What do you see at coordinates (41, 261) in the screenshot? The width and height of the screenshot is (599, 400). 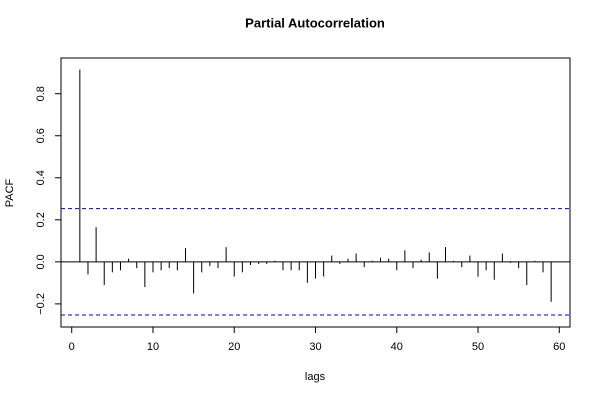 I see `y-tick-label: 0.0` at bounding box center [41, 261].